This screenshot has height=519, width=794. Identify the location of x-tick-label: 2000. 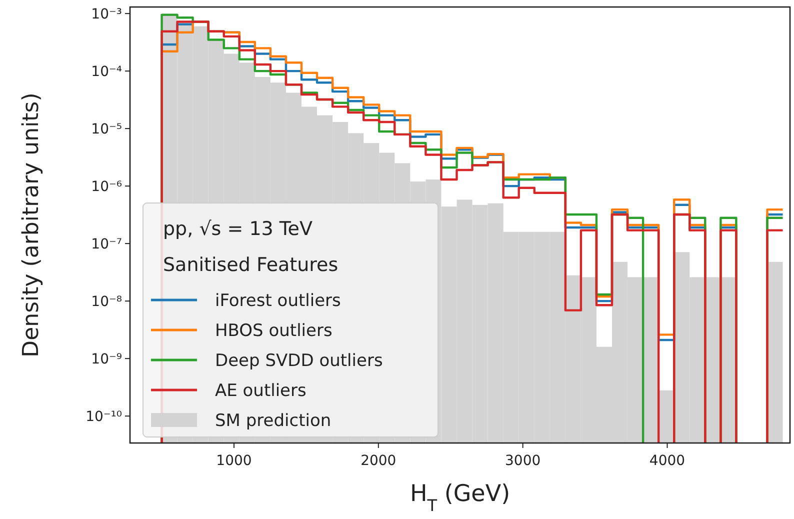
(378, 461).